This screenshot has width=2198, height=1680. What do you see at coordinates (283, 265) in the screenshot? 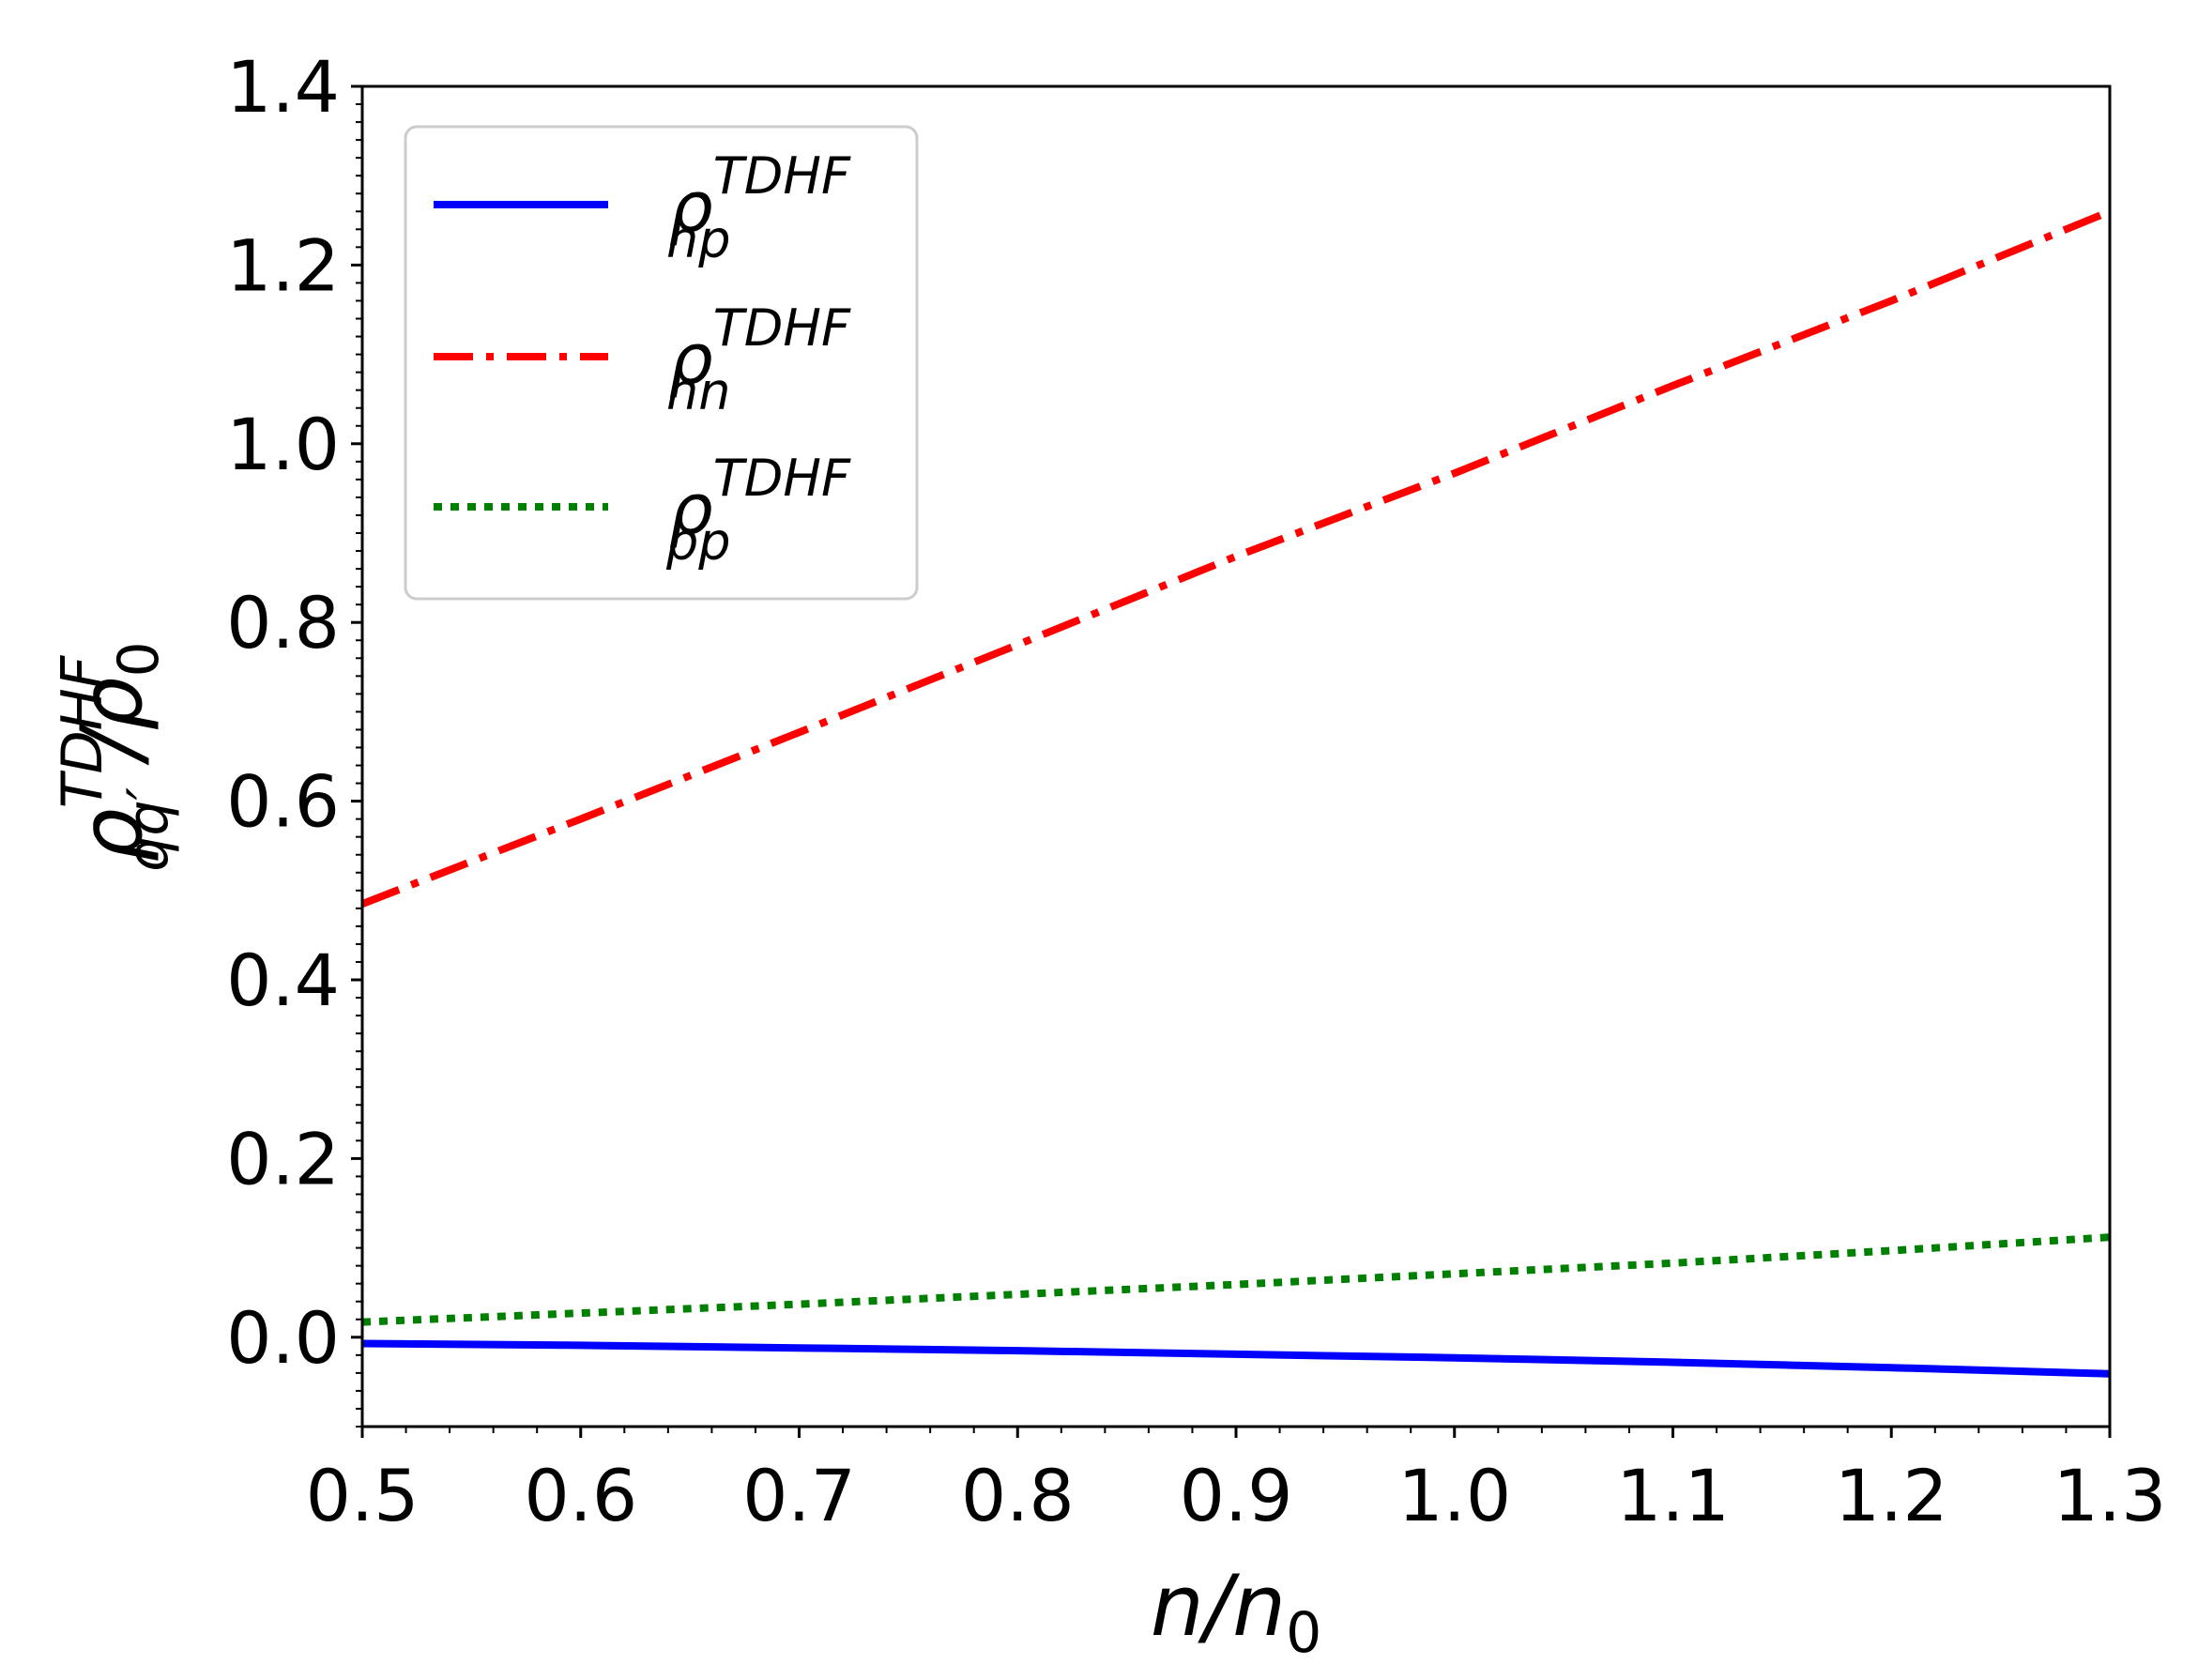
I see `y-tick-label-6: 1.2` at bounding box center [283, 265].